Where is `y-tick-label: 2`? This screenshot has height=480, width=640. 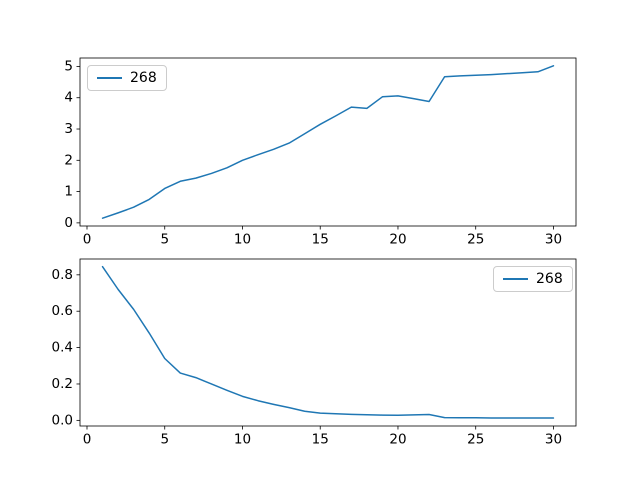
y-tick-label: 2 is located at coordinates (68, 160).